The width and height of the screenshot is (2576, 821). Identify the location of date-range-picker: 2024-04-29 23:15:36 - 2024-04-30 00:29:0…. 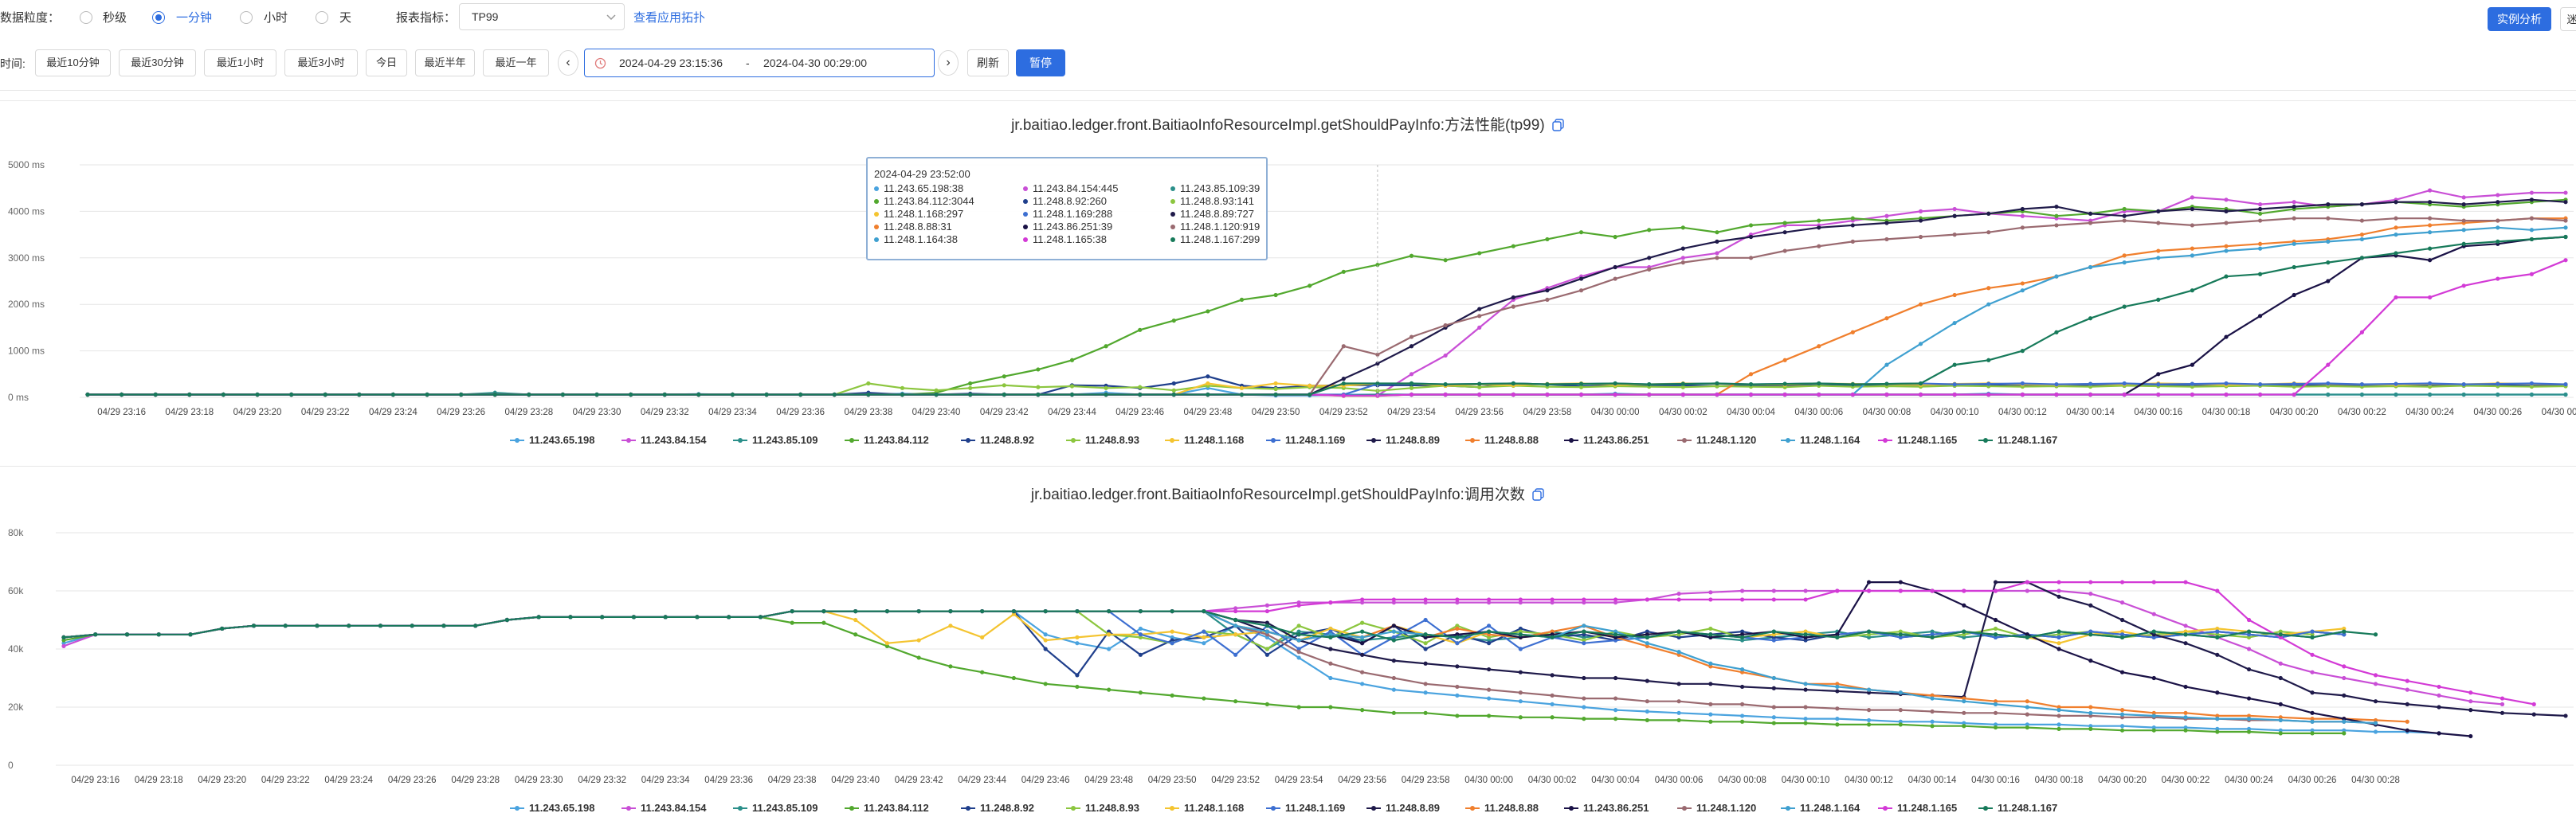
(759, 63).